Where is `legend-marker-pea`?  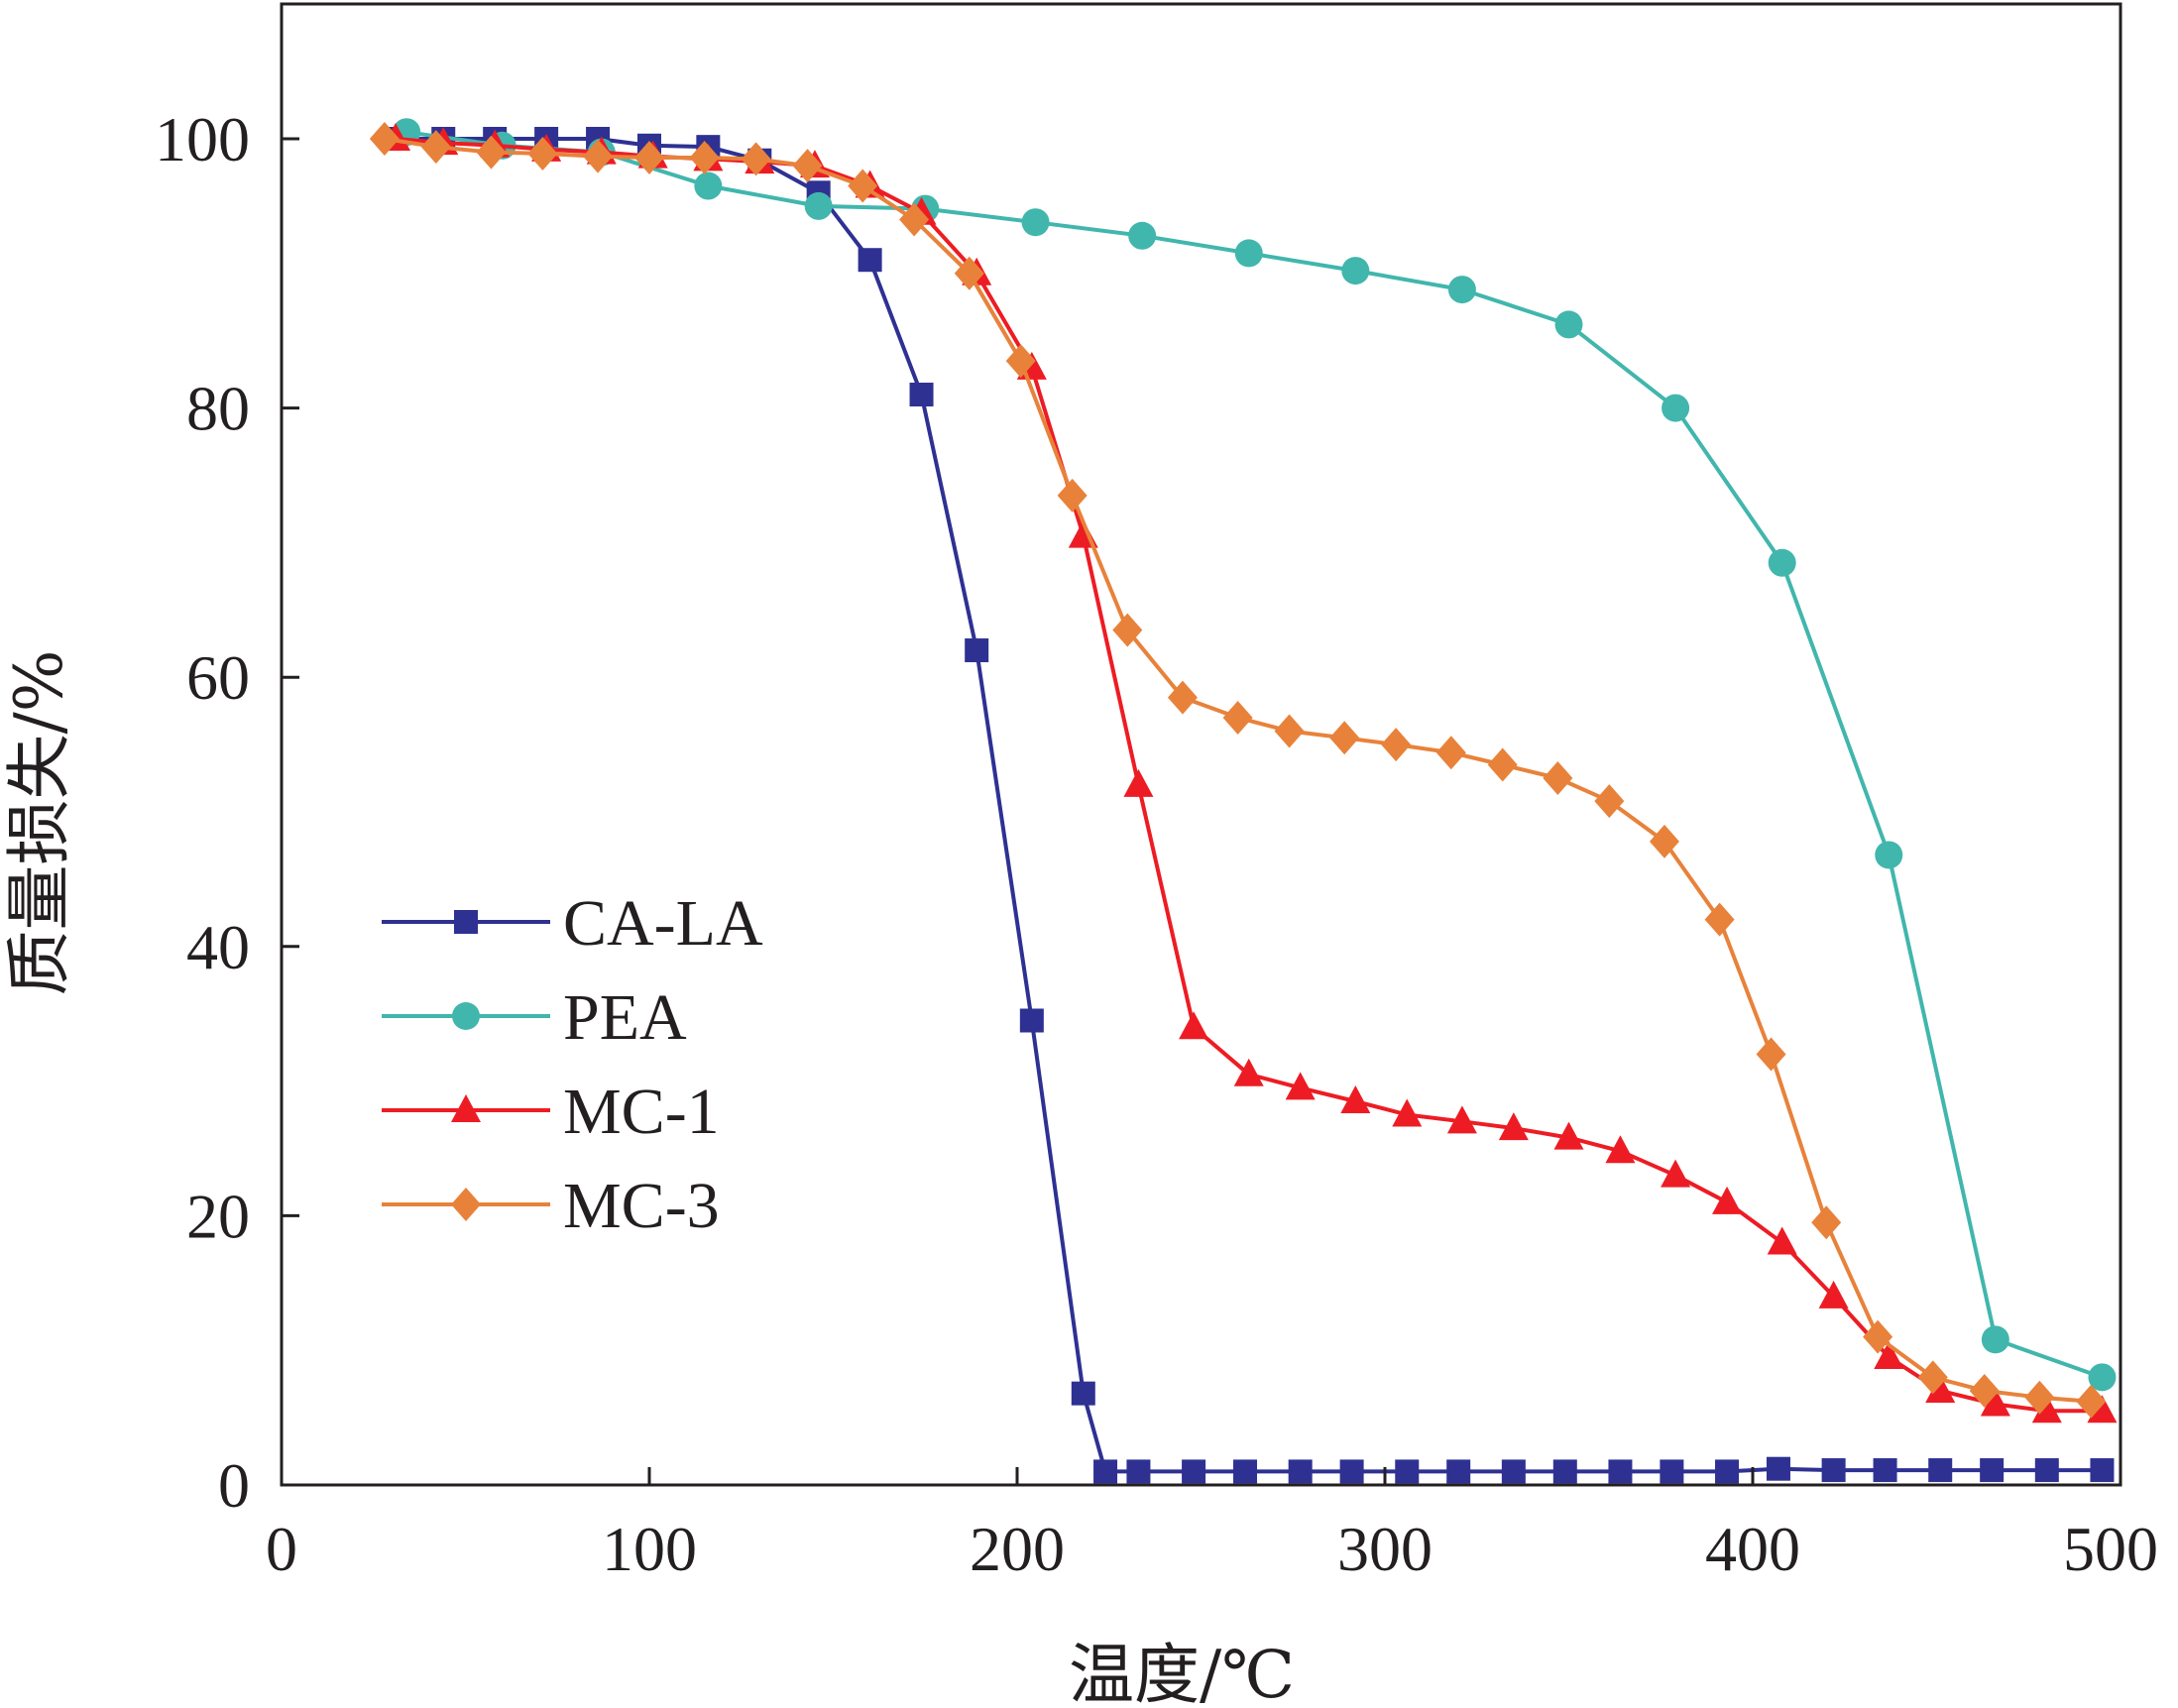 legend-marker-pea is located at coordinates (466, 1016).